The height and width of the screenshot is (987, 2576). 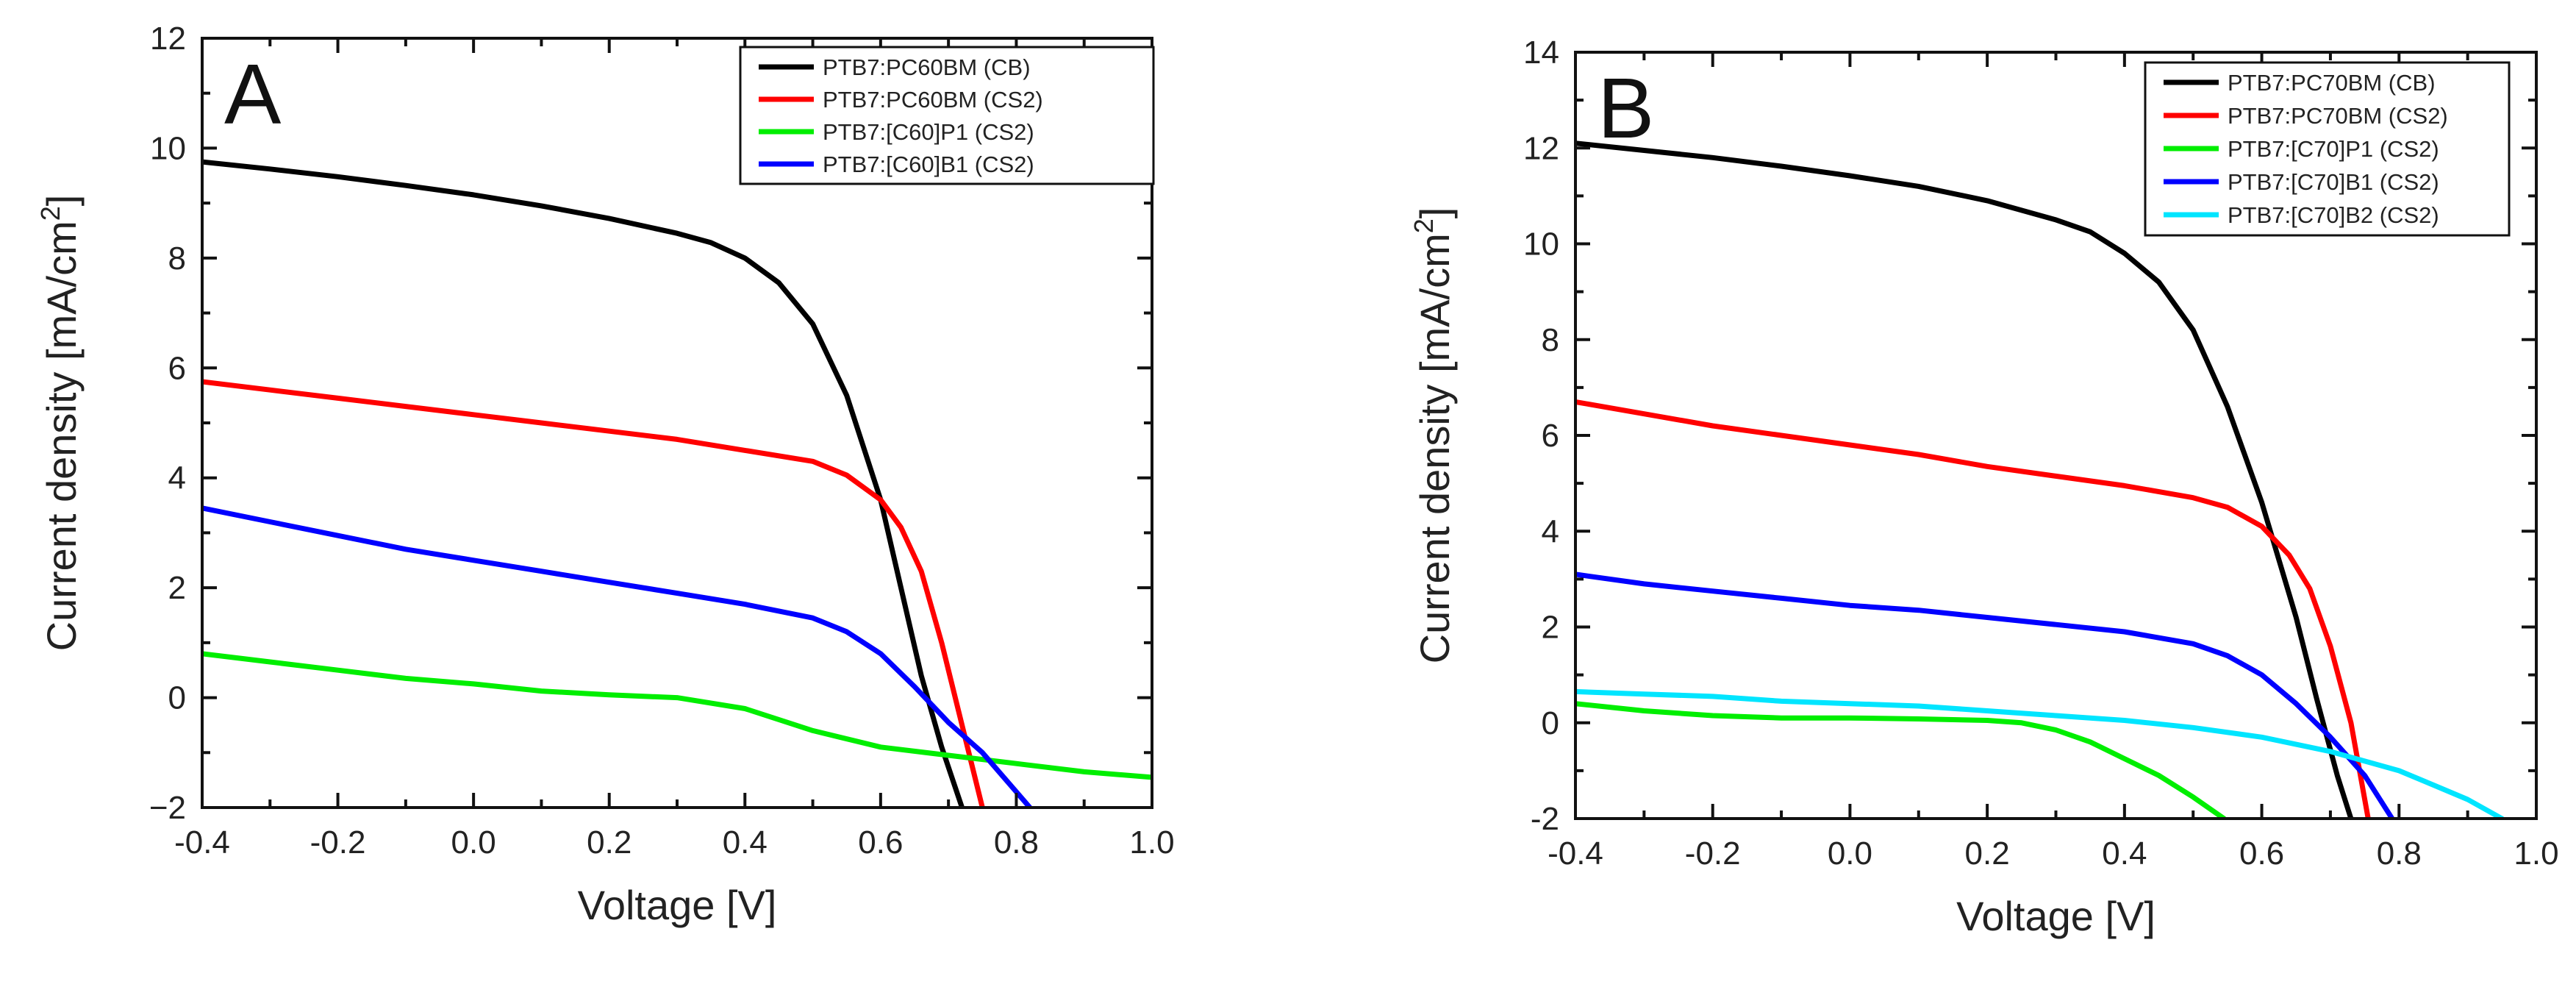 What do you see at coordinates (2338, 116) in the screenshot?
I see `legend-entry-2: PTB7:PC70BM (CS2)` at bounding box center [2338, 116].